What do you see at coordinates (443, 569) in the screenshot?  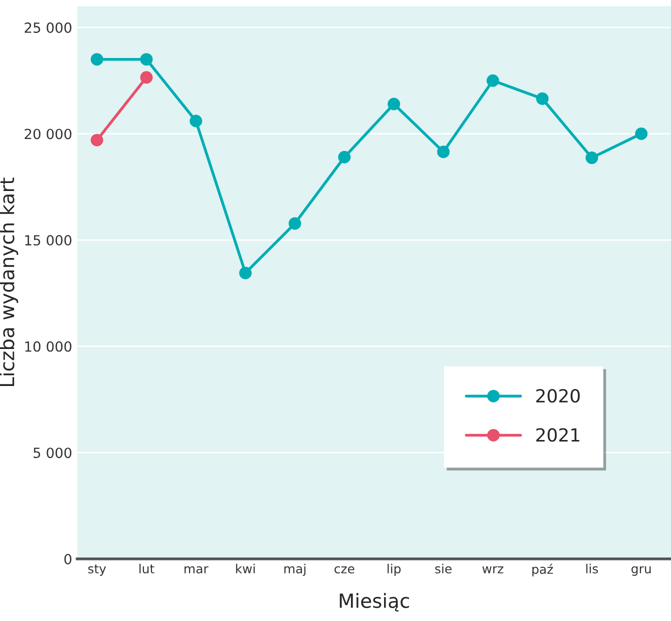 I see `x-tick-label: sie` at bounding box center [443, 569].